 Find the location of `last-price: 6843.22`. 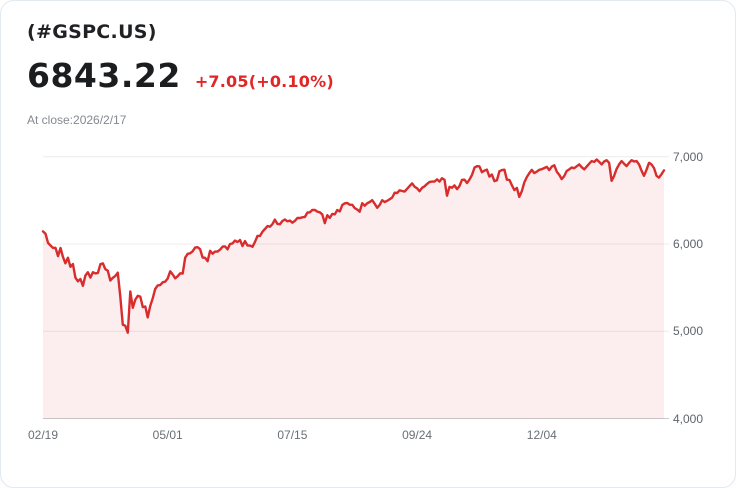

last-price: 6843.22 is located at coordinates (104, 75).